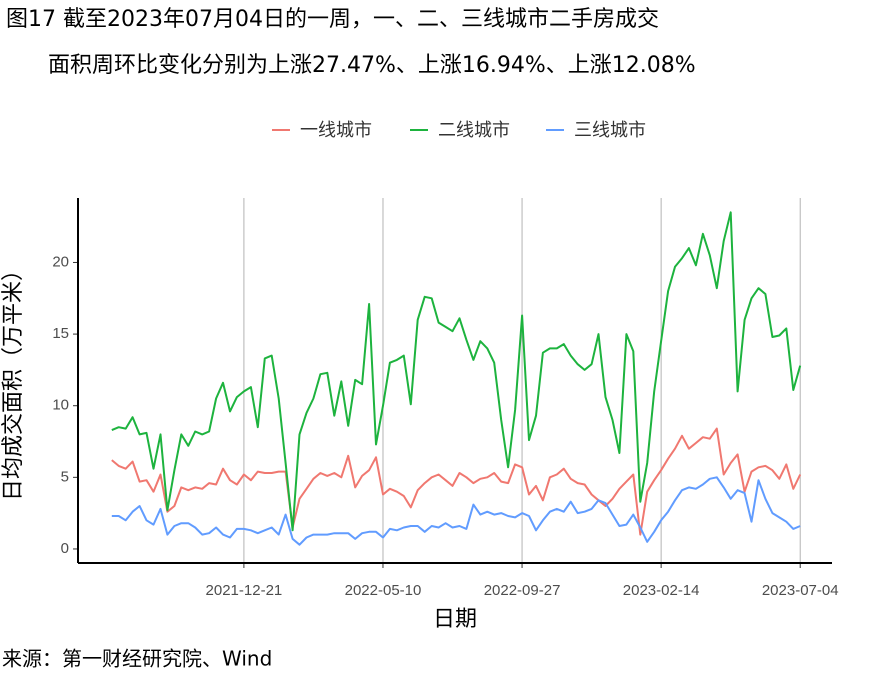  What do you see at coordinates (137, 659) in the screenshot?
I see `source: 来源：第一财经研究院、Wind` at bounding box center [137, 659].